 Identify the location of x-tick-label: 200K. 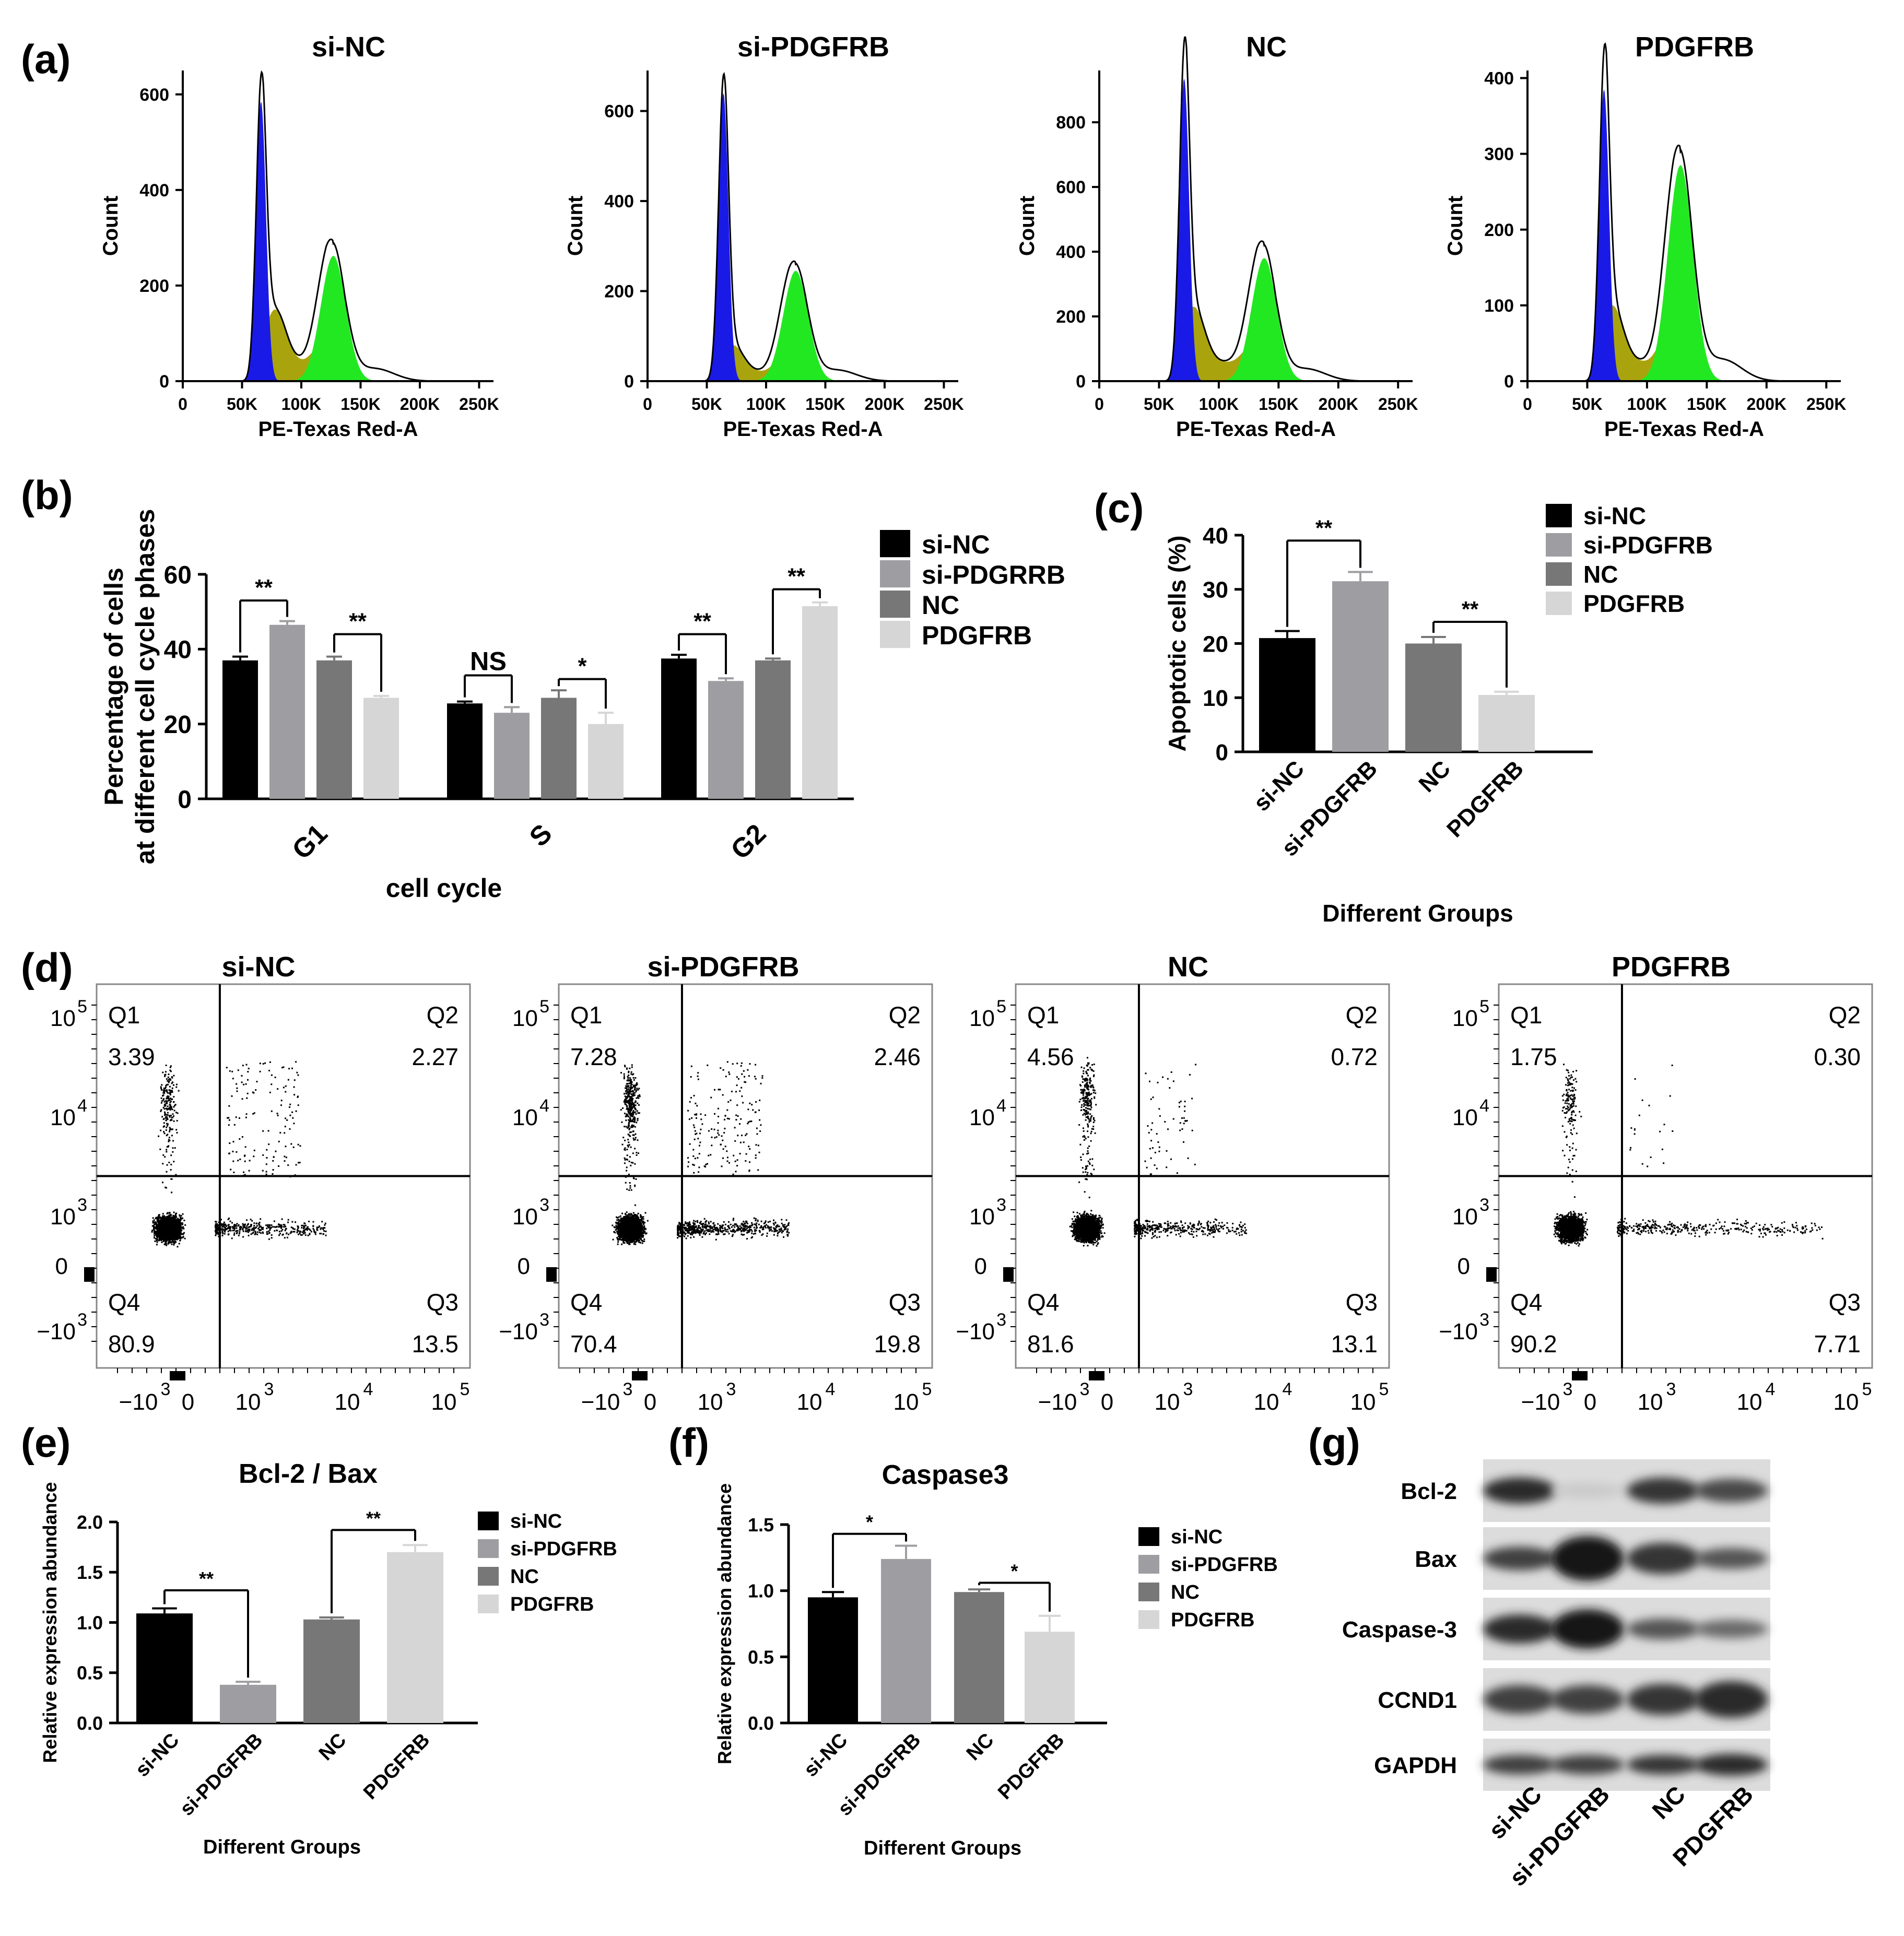
(1339, 404).